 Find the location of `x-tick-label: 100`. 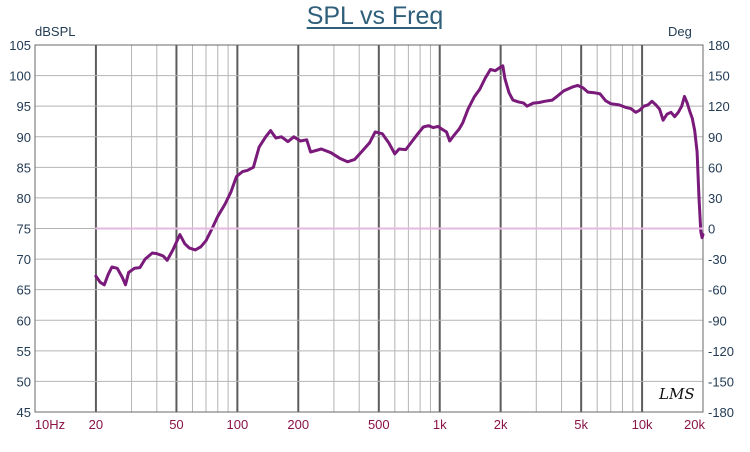

x-tick-label: 100 is located at coordinates (238, 424).